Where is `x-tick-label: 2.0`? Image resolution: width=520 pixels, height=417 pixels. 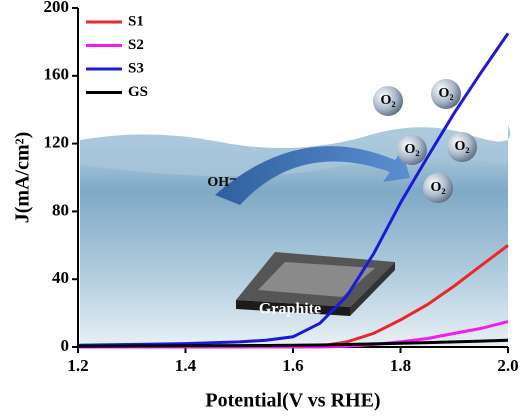 x-tick-label: 2.0 is located at coordinates (507, 365).